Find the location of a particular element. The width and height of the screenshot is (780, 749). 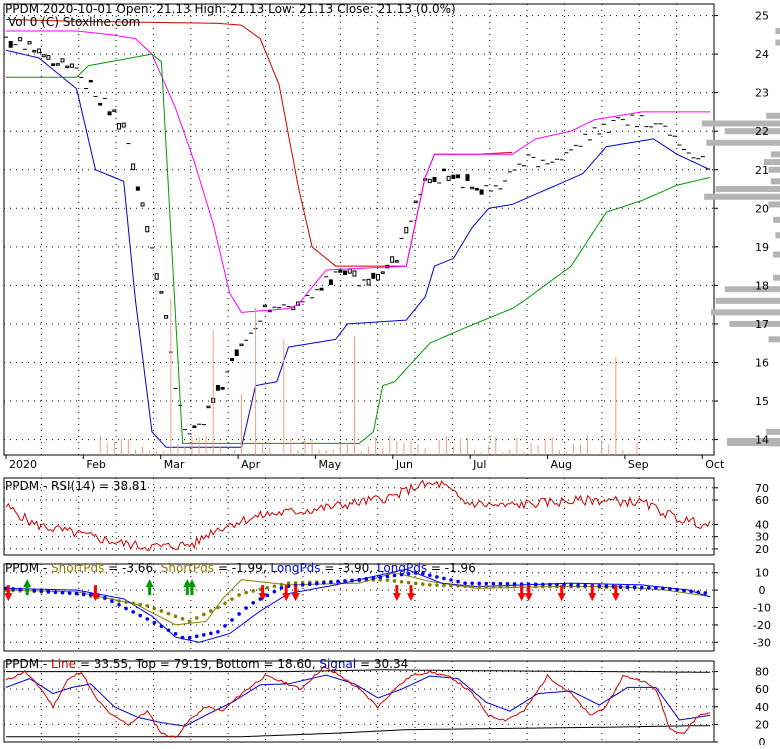

signal-axis-tick-label: 0 is located at coordinates (762, 740).